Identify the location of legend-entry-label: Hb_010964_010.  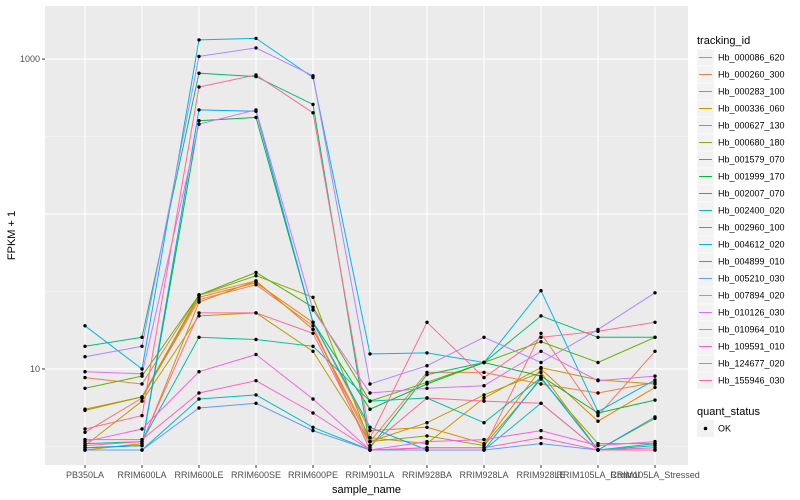
(751, 330).